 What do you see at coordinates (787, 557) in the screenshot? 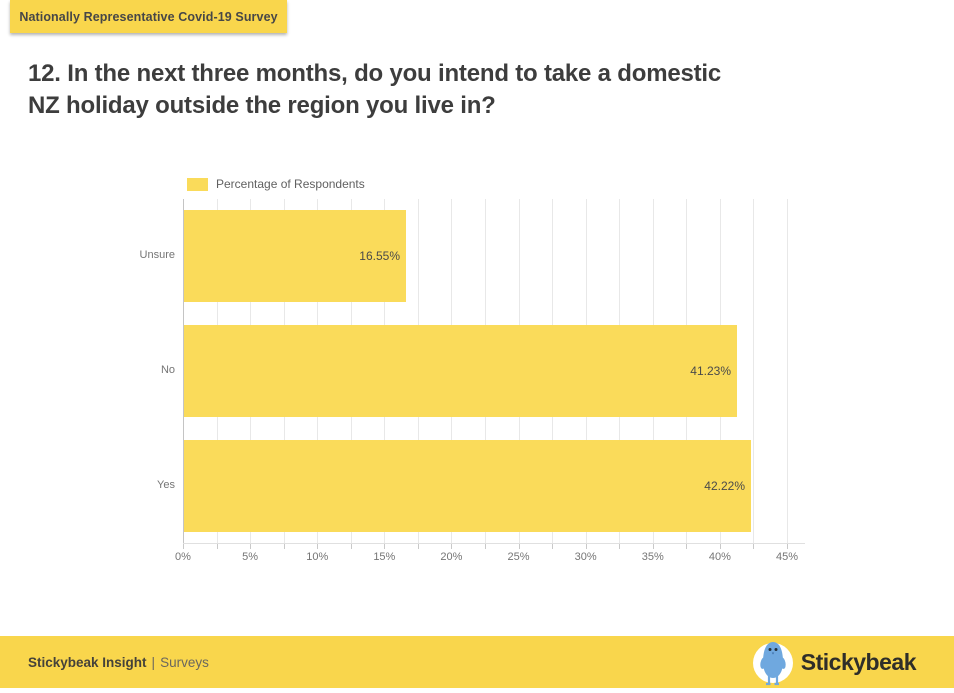
I see `x-axis-tick-label: 45%` at bounding box center [787, 557].